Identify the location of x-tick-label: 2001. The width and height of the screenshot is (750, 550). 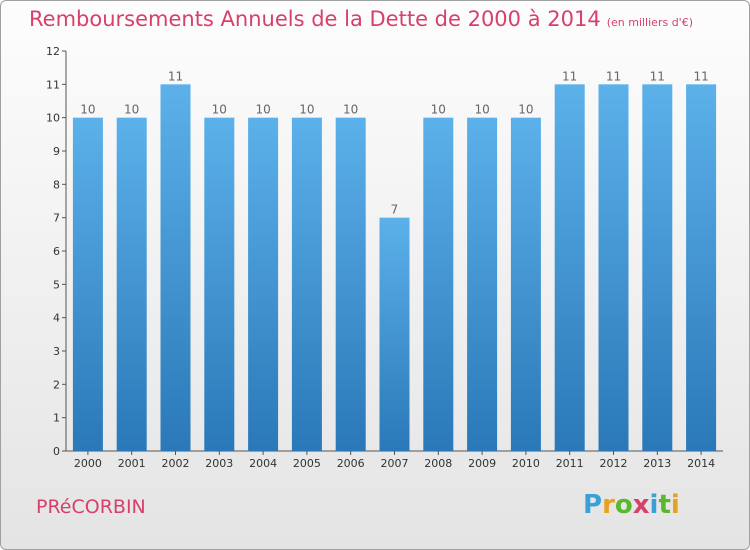
(132, 463).